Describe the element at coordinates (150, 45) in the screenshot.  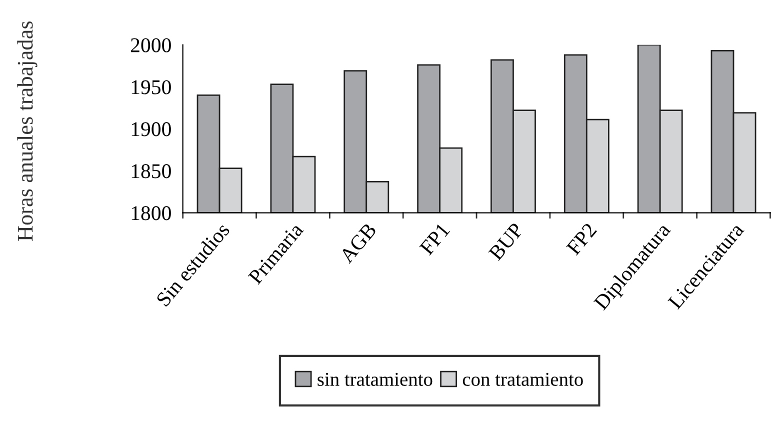
I see `y-tick-label: 2000` at that location.